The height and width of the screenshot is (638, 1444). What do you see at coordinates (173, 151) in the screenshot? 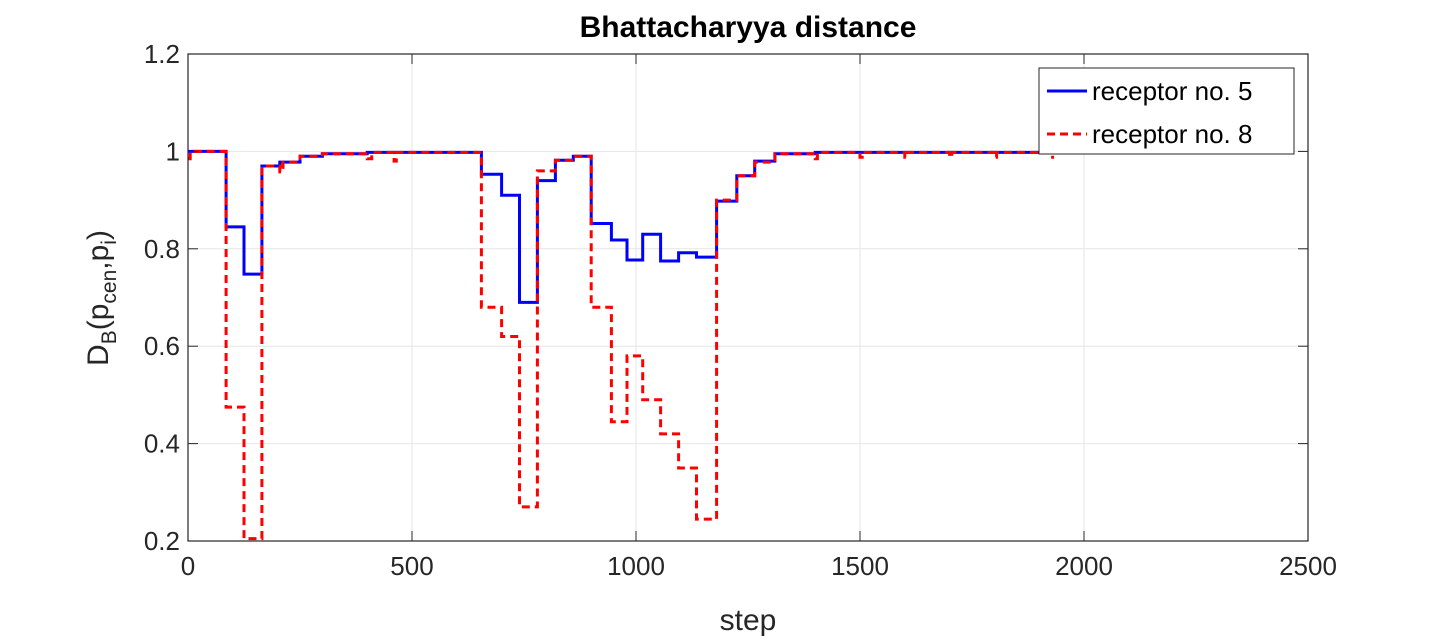
I see `y-tick-label: 1` at bounding box center [173, 151].